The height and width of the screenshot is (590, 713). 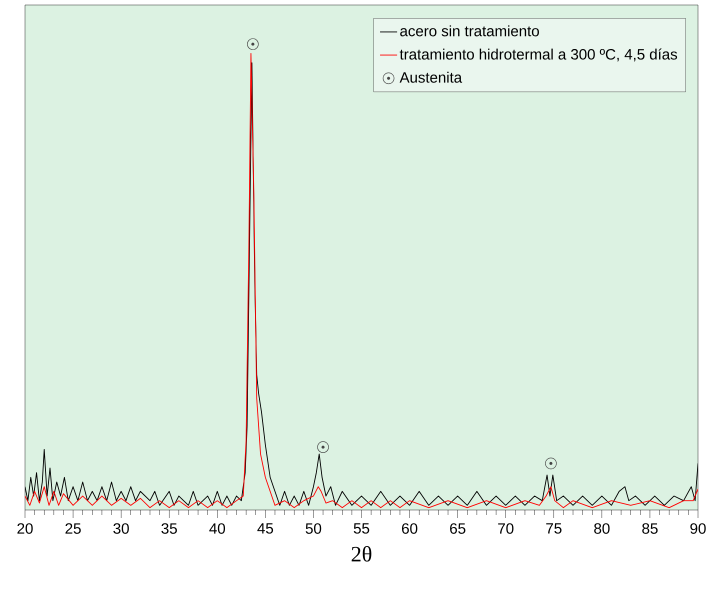 I want to click on x-tick-label: 55, so click(x=362, y=528).